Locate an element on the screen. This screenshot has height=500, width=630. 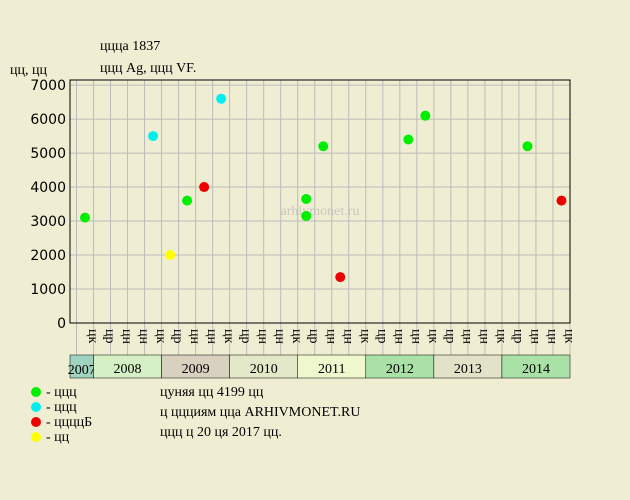
y-axis-label: цц, цц is located at coordinates (28, 70).